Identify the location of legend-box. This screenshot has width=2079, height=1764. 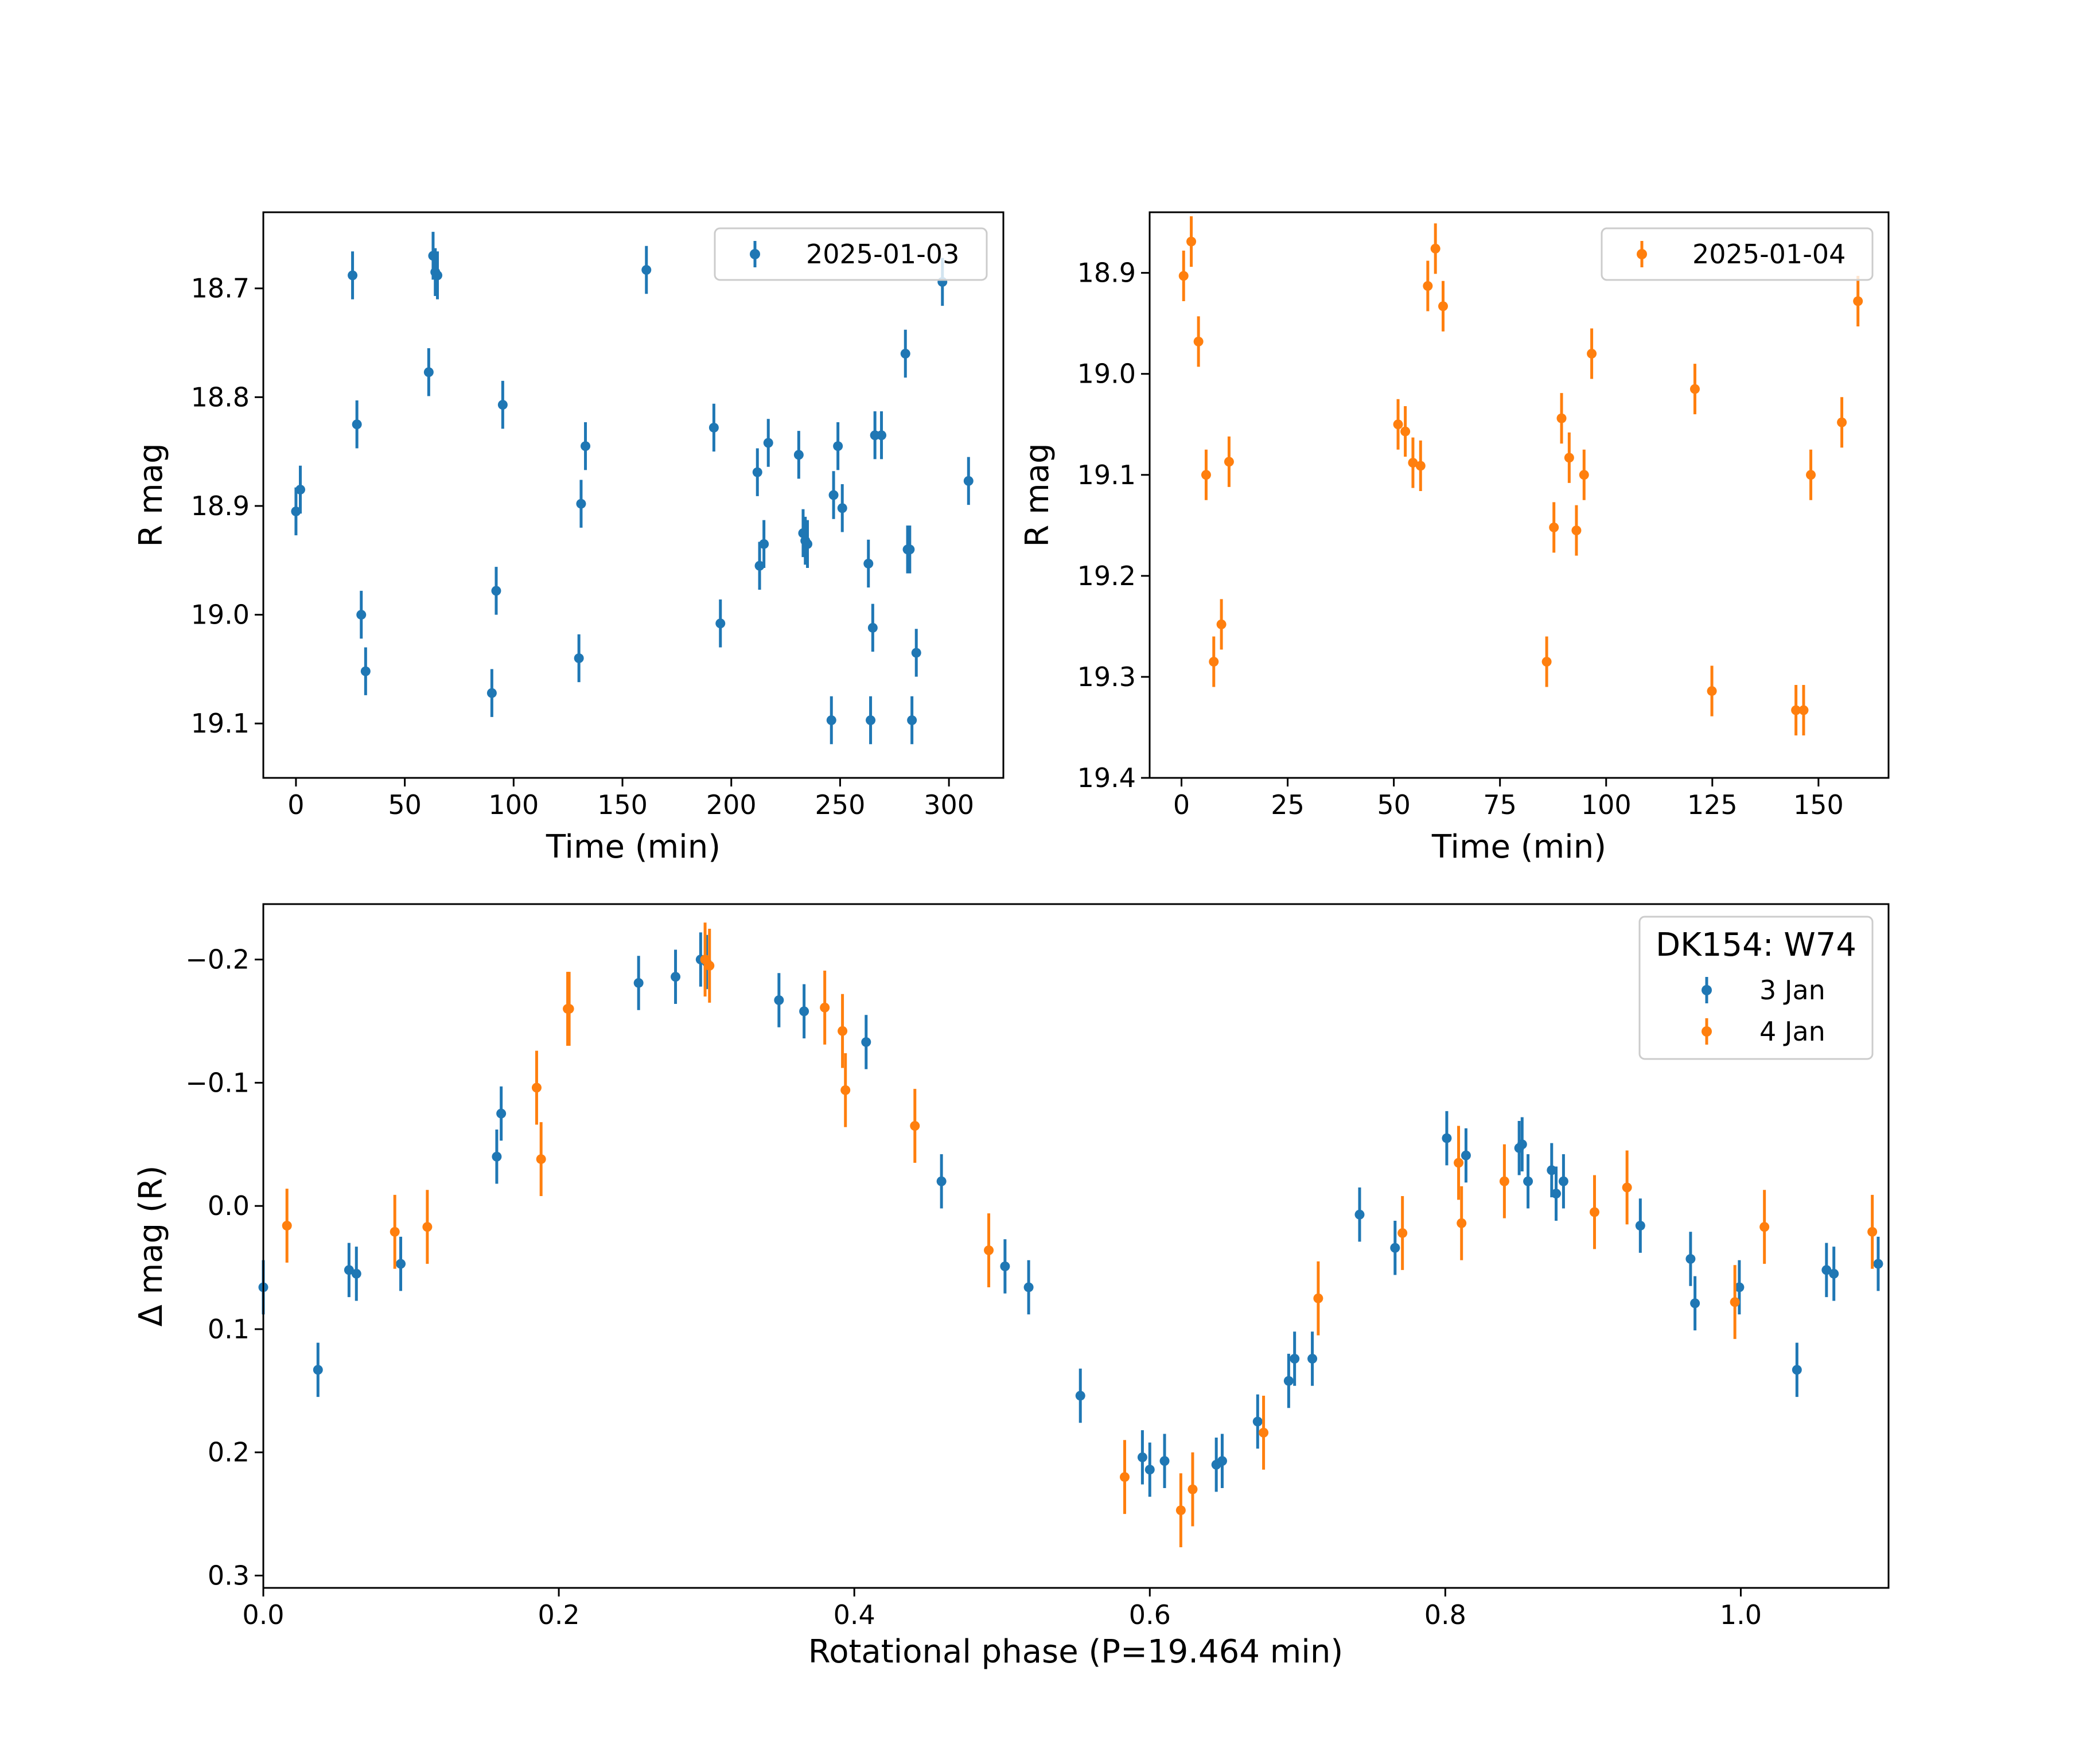
(851, 254).